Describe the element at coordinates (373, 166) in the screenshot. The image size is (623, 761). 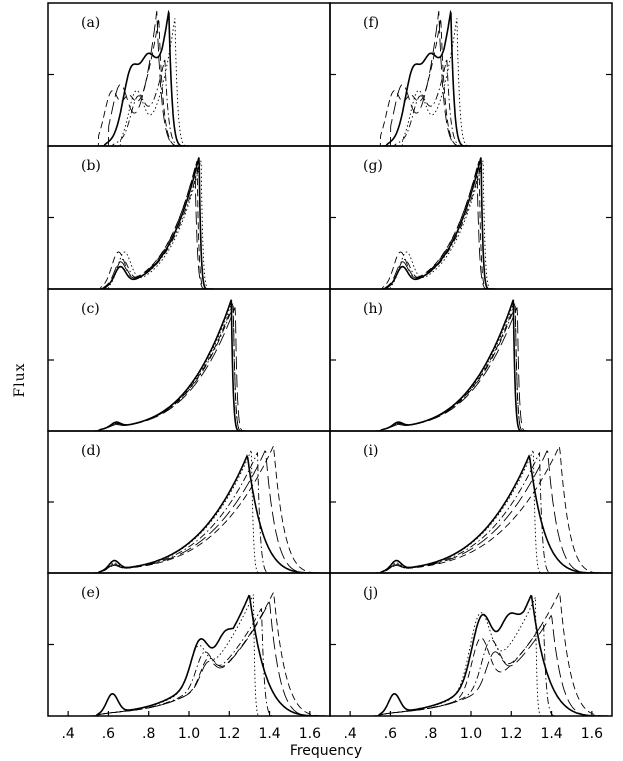
I see `panel-label: (g)` at that location.